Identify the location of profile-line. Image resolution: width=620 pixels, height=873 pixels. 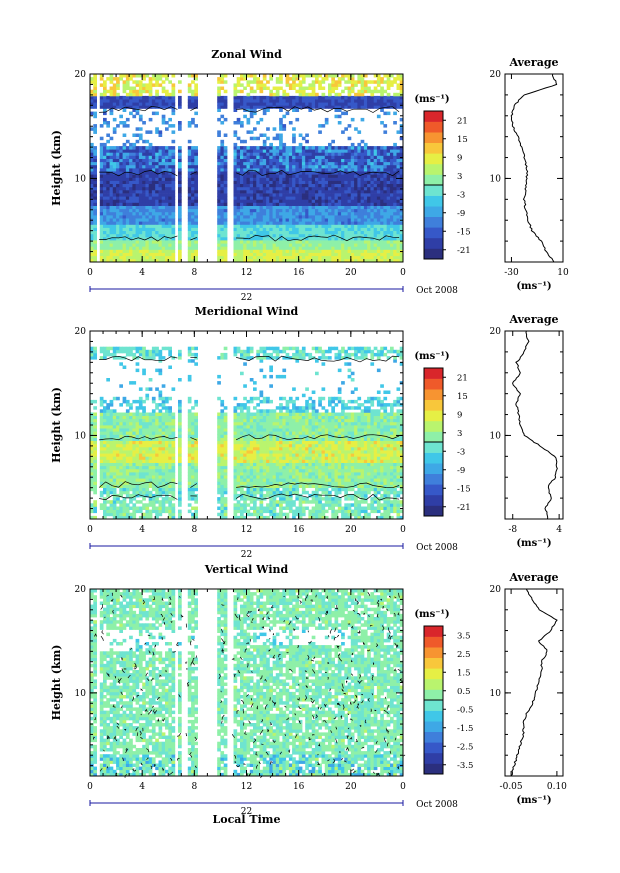
(534, 168).